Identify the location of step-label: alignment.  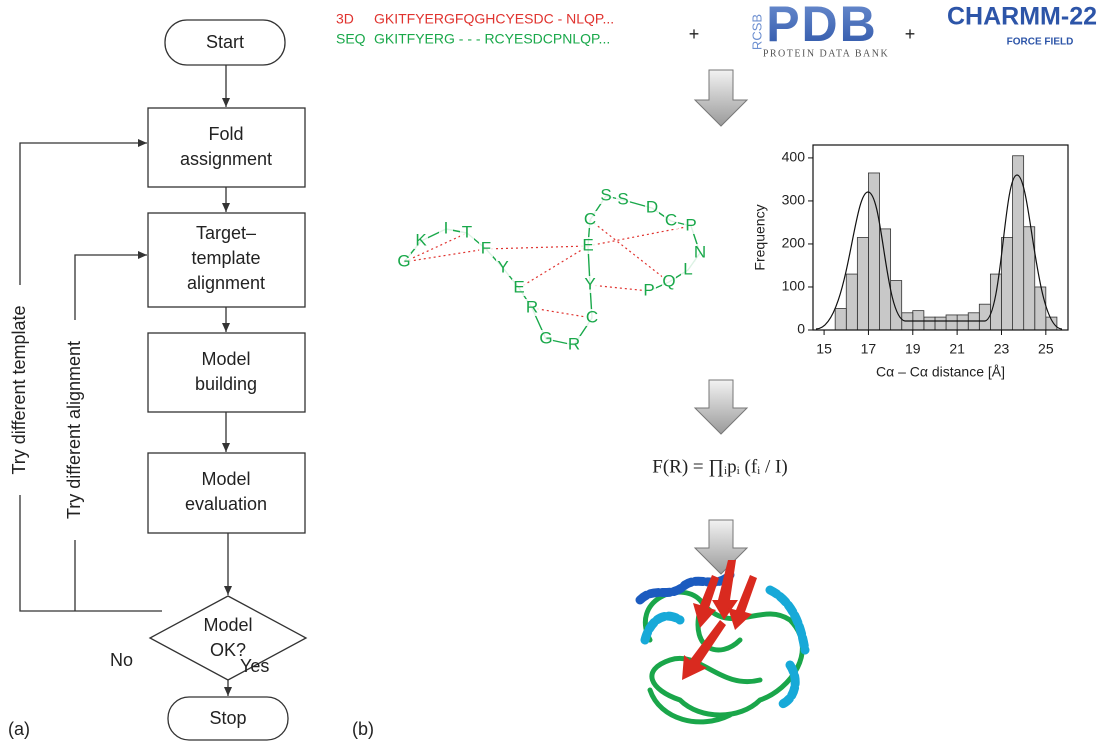
(226, 283).